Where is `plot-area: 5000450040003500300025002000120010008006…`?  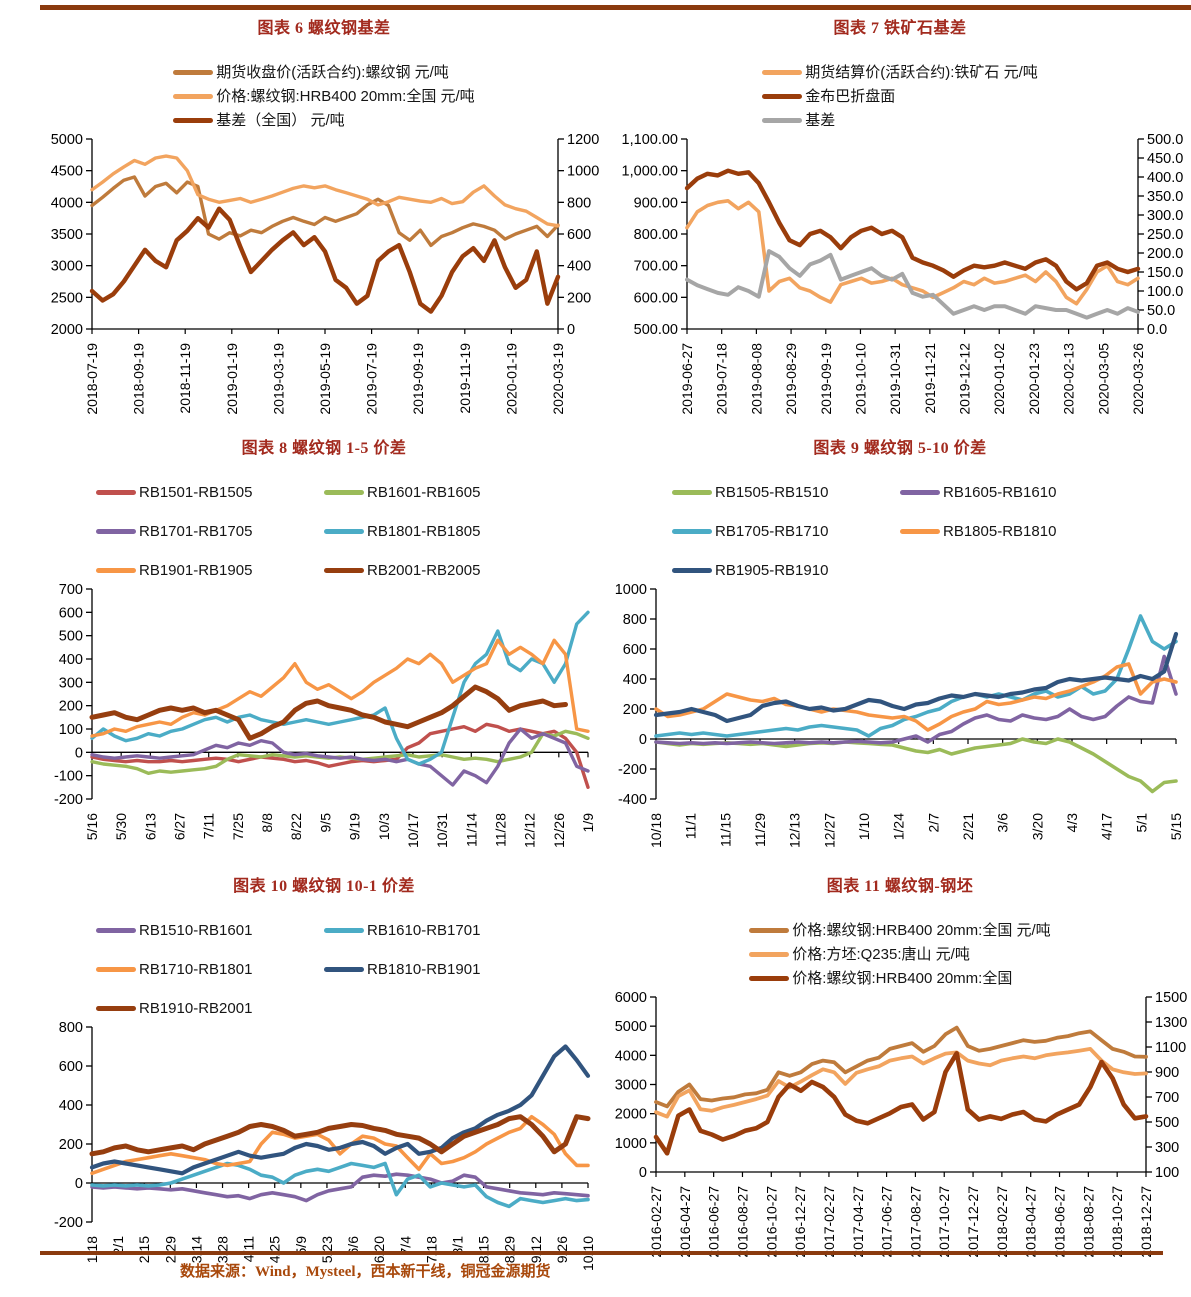 plot-area: 5000450040003500300025002000120010008006… is located at coordinates (325, 273).